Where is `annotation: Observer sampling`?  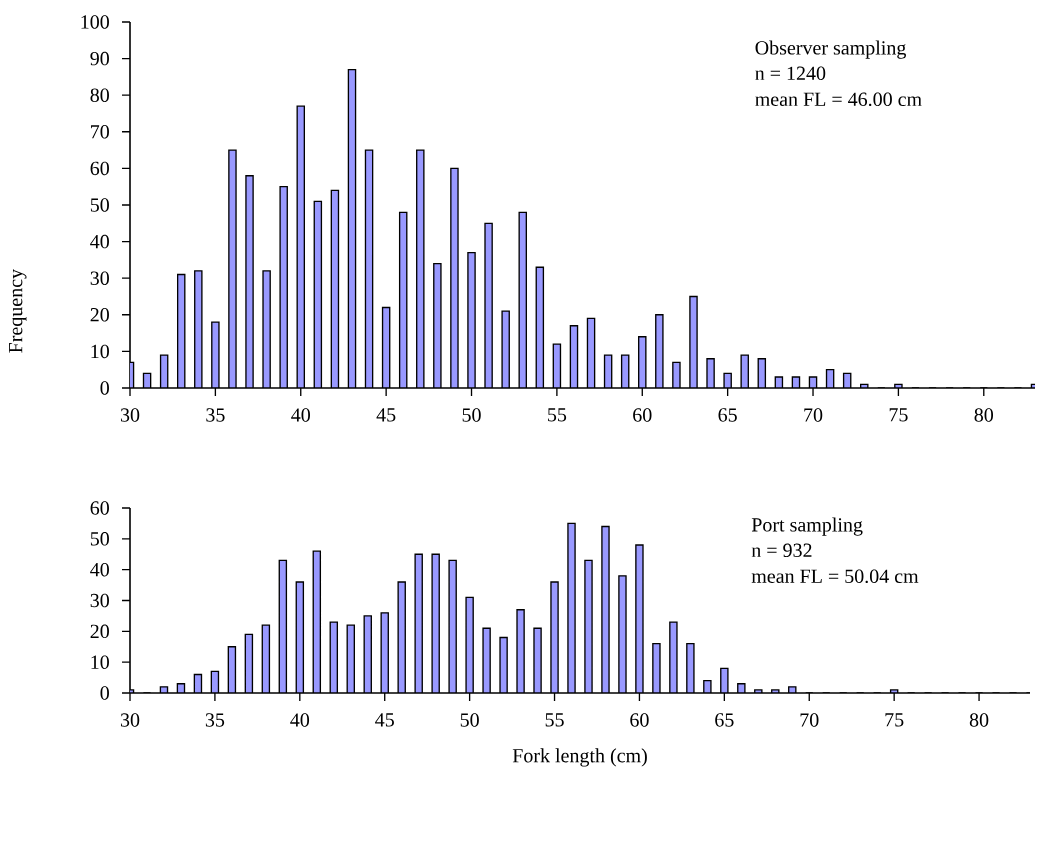 annotation: Observer sampling is located at coordinates (830, 49).